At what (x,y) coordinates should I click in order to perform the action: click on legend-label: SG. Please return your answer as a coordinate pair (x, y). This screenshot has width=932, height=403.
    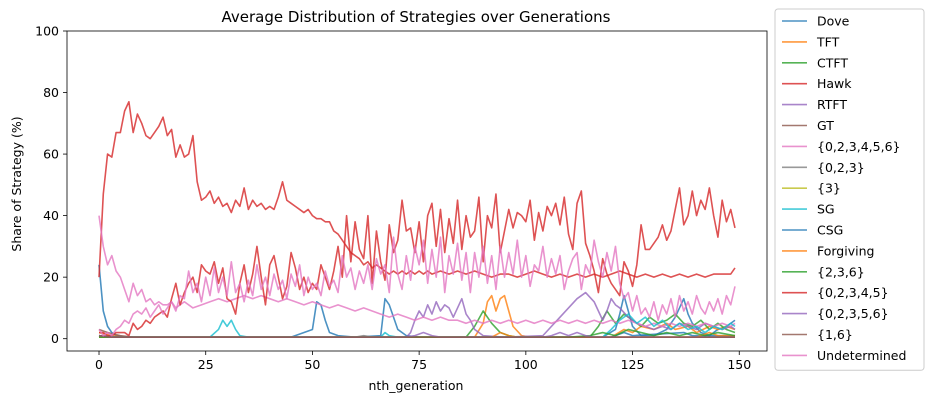
    Looking at the image, I should click on (826, 209).